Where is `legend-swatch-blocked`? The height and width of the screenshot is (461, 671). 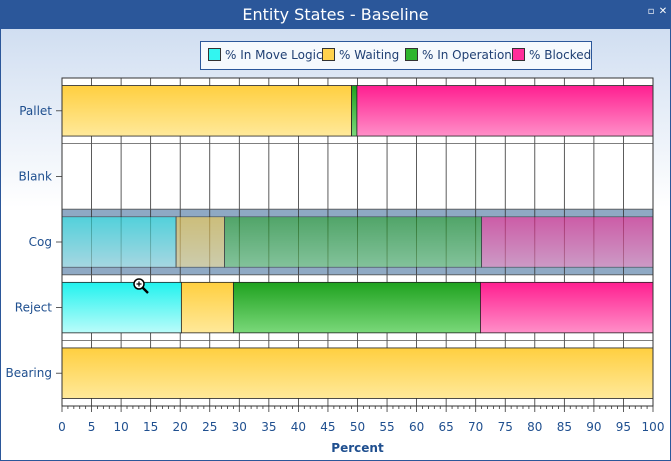
legend-swatch-blocked is located at coordinates (518, 54).